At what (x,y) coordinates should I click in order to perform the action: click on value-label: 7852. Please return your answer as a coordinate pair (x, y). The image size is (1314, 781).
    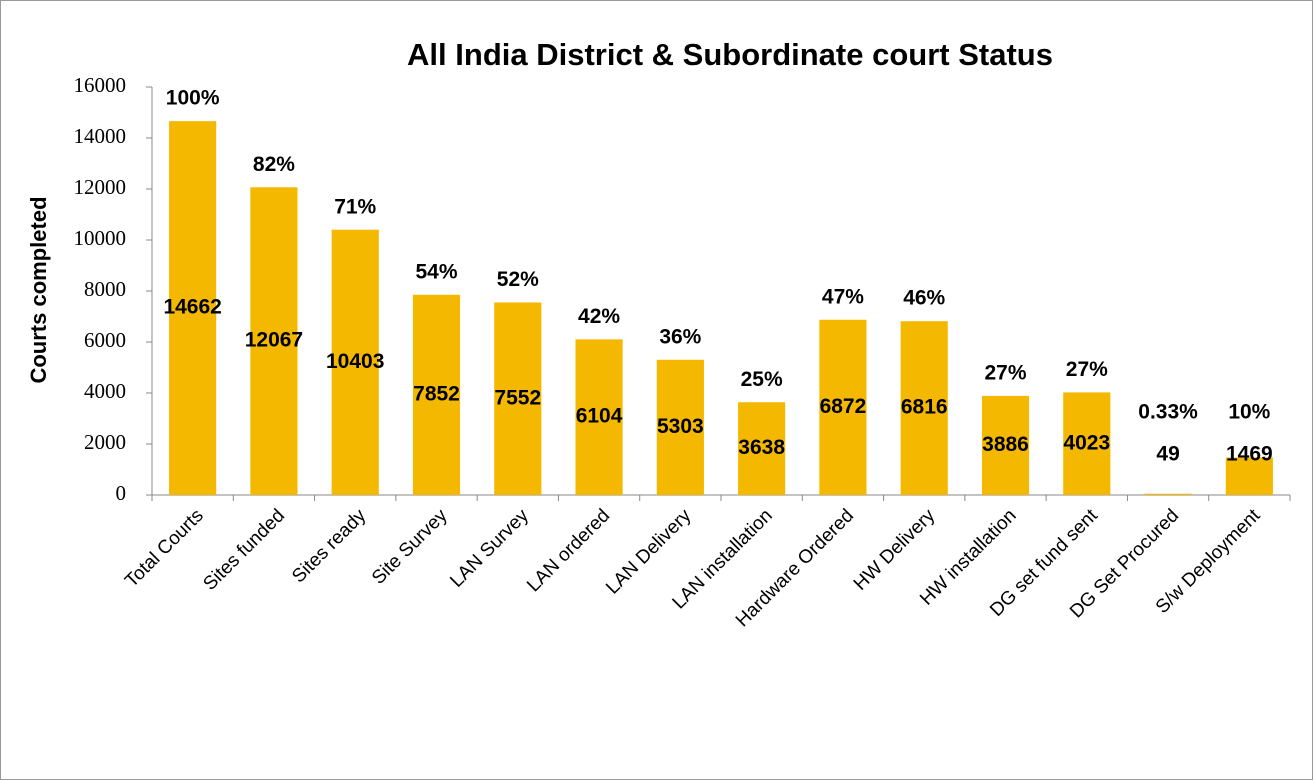
    Looking at the image, I should click on (436, 393).